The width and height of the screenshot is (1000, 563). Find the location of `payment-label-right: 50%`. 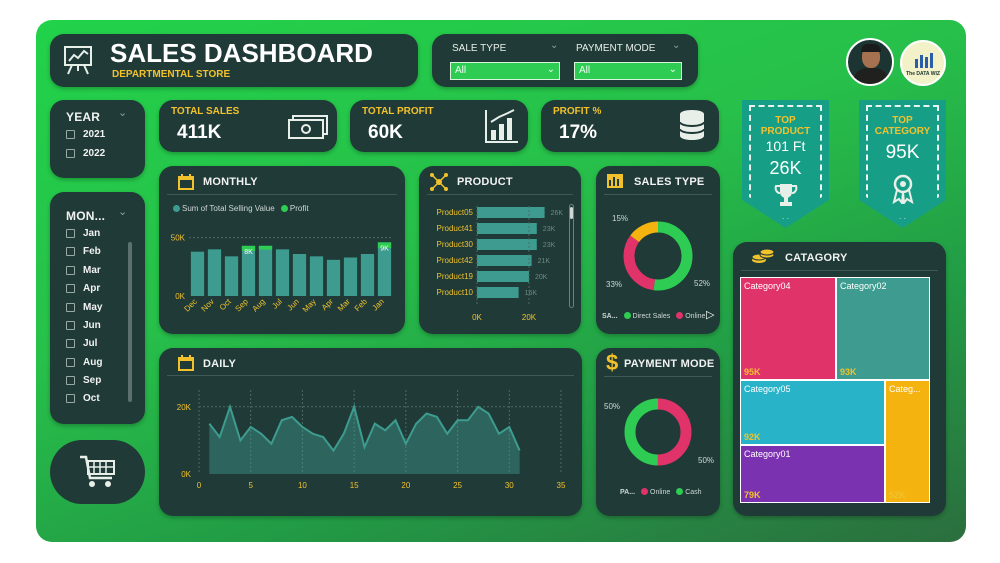

payment-label-right: 50% is located at coordinates (706, 460).